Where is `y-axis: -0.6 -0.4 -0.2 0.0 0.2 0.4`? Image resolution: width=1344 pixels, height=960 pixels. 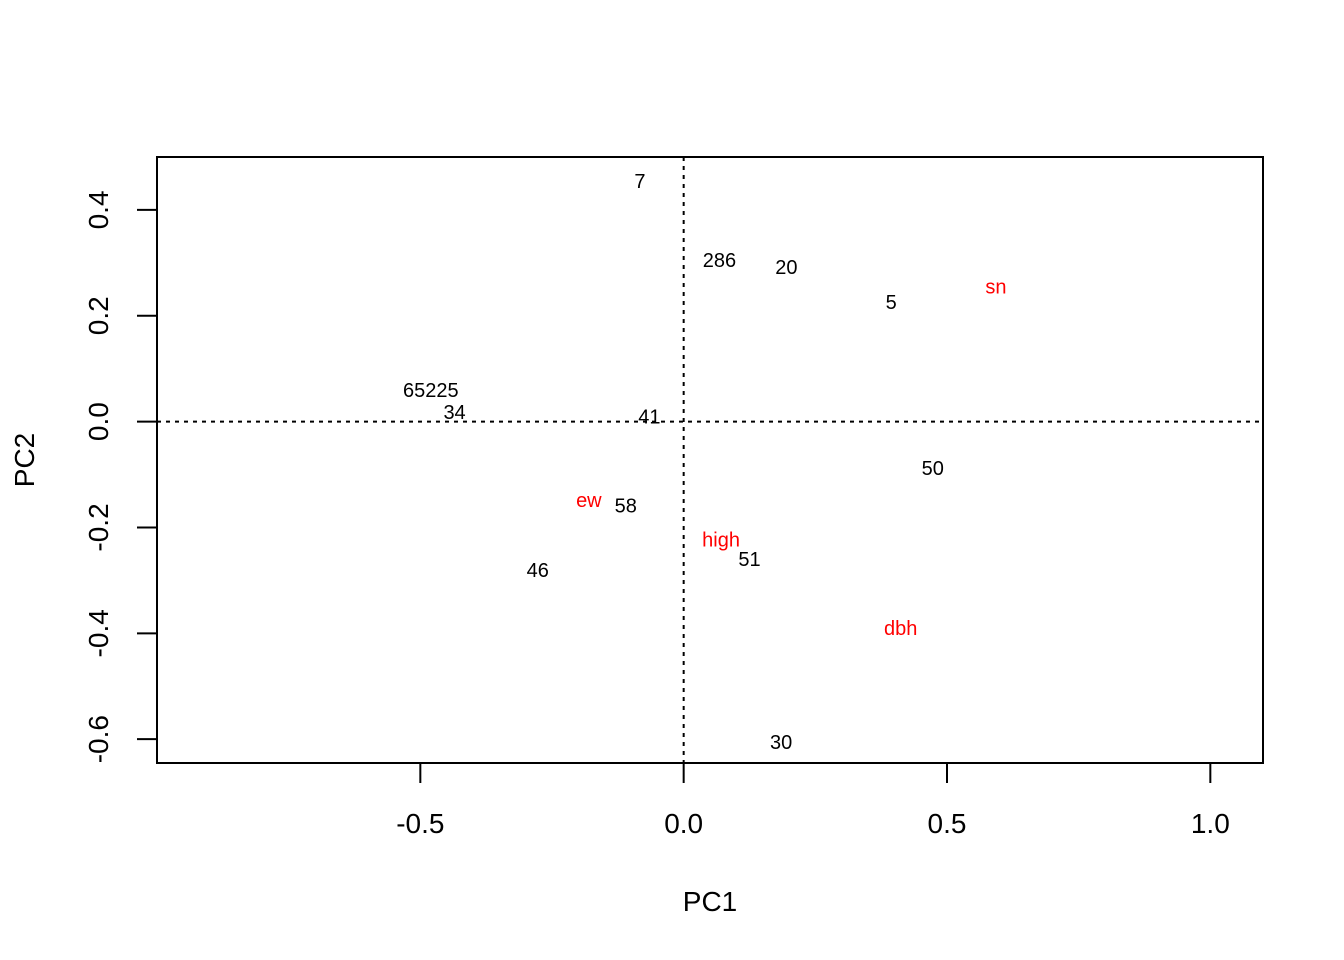
y-axis: -0.6 -0.4 -0.2 0.0 0.2 0.4 is located at coordinates (120, 476).